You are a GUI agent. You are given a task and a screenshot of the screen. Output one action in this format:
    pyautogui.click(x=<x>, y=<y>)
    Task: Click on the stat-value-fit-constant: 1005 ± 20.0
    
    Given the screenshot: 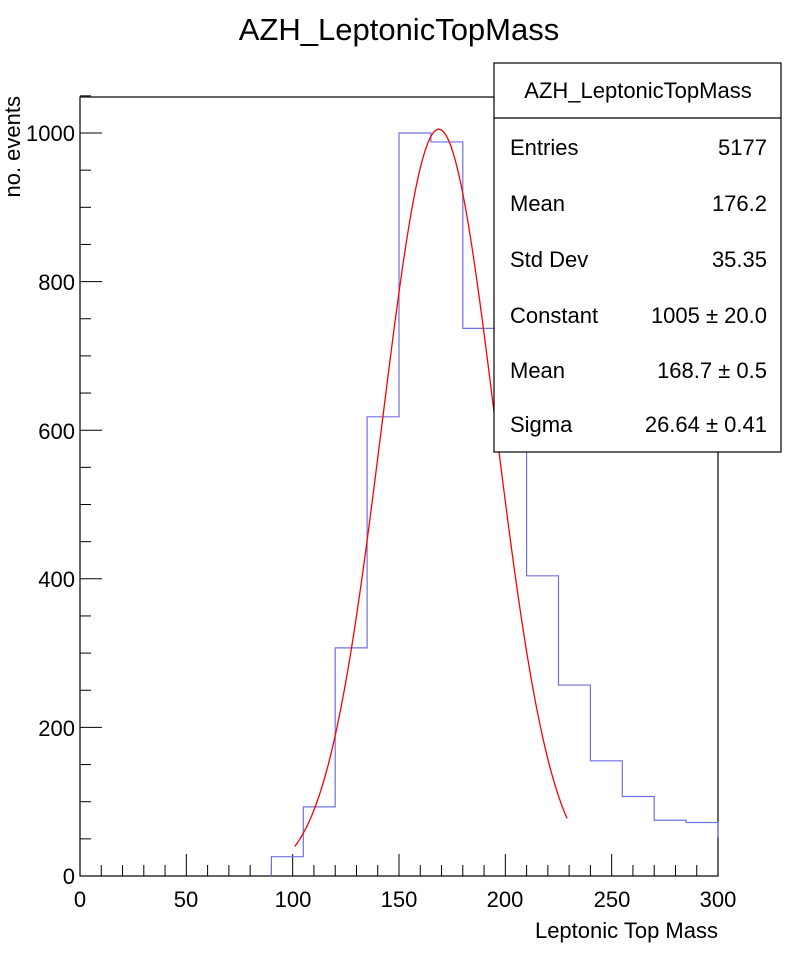 What is the action you would take?
    pyautogui.click(x=709, y=315)
    